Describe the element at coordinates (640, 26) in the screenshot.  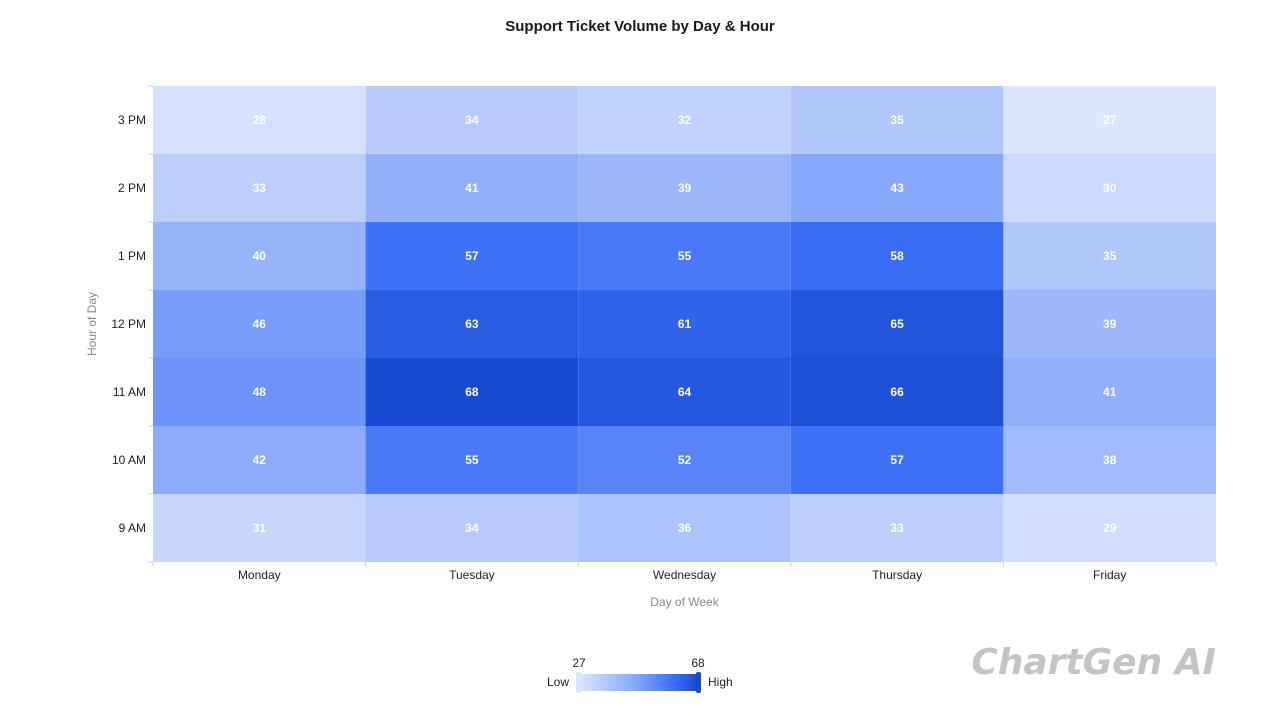
I see `chart-title: Support Ticket Volume by Day & Hour` at that location.